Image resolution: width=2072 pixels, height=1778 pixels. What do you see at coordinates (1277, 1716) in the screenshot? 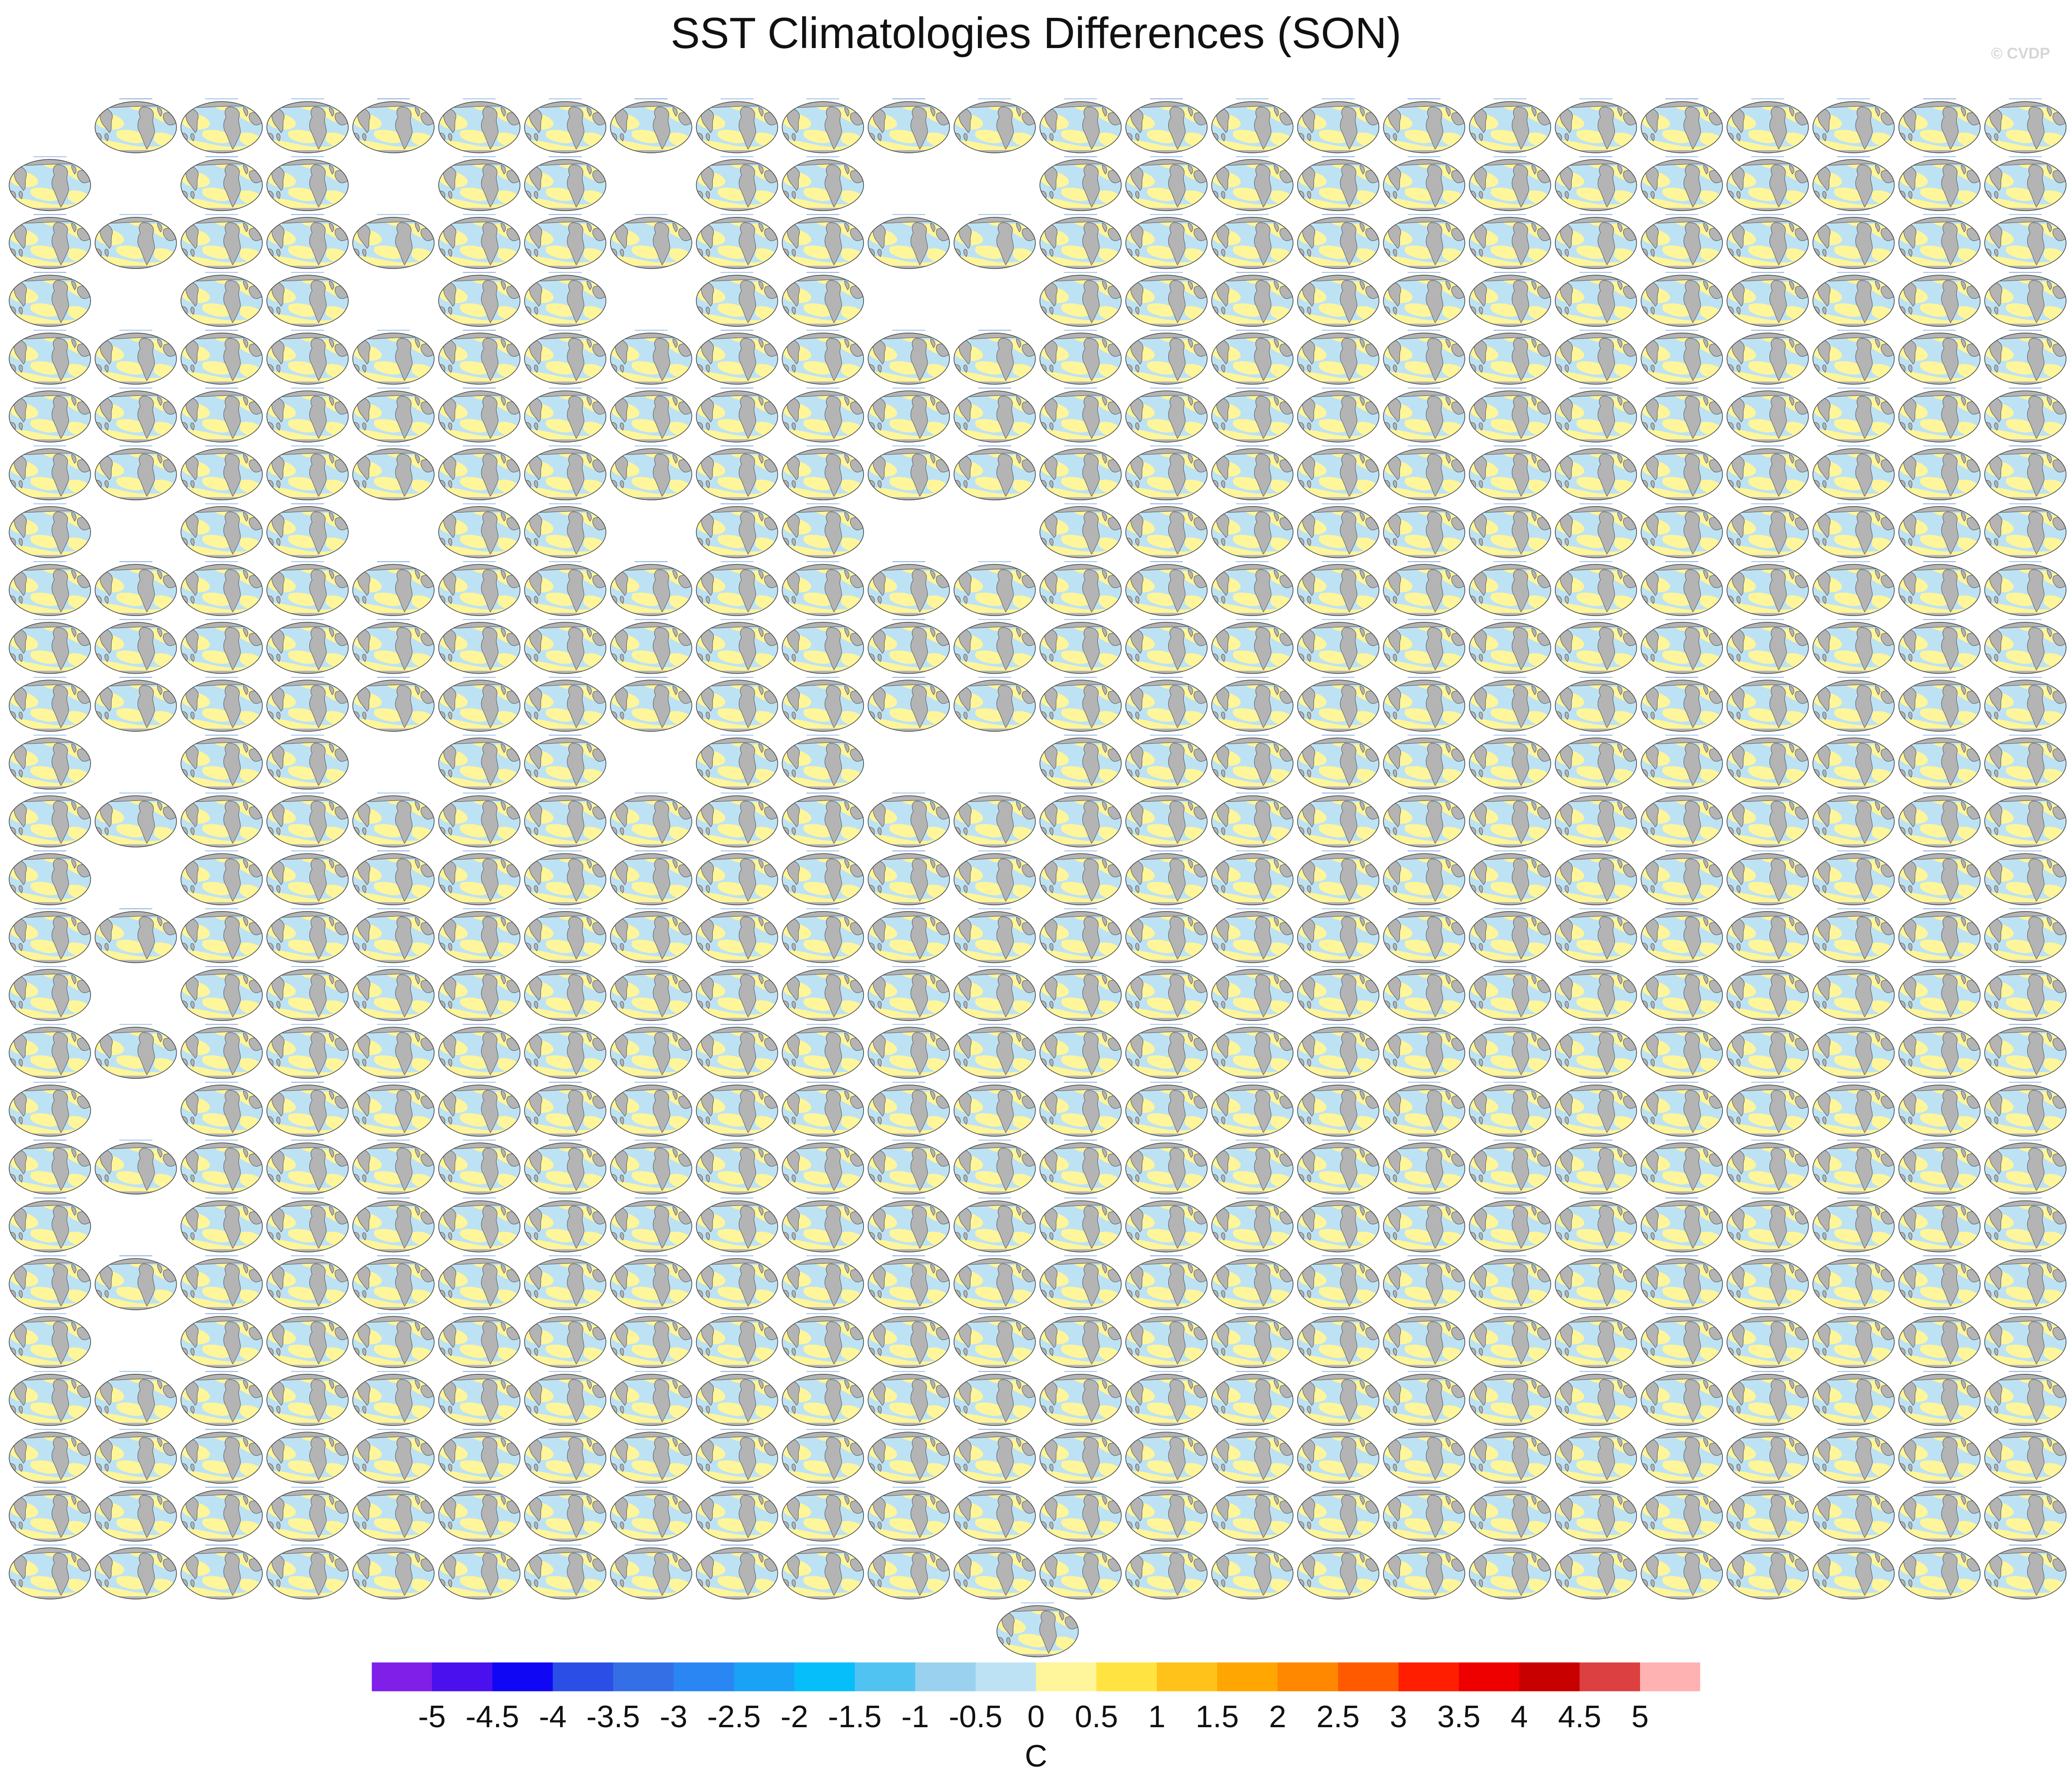
I see `colorbar-tick-label: 2` at bounding box center [1277, 1716].